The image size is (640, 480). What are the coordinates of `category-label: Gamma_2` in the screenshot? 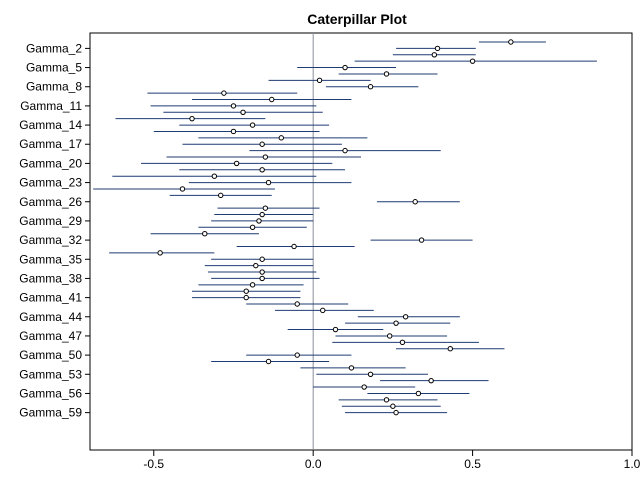 It's located at (54, 48).